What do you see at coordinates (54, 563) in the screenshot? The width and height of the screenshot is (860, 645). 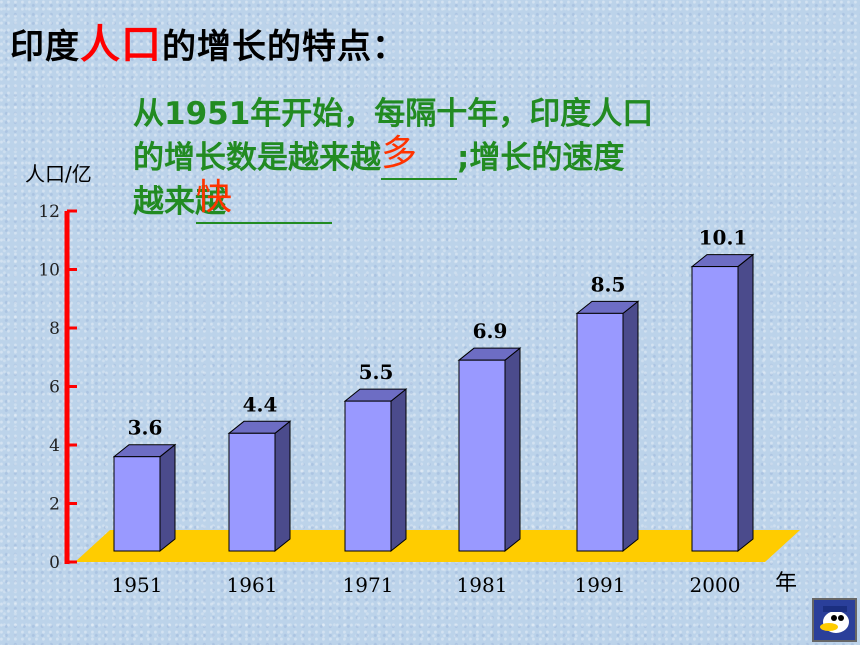 I see `y-tick-label: 0` at bounding box center [54, 563].